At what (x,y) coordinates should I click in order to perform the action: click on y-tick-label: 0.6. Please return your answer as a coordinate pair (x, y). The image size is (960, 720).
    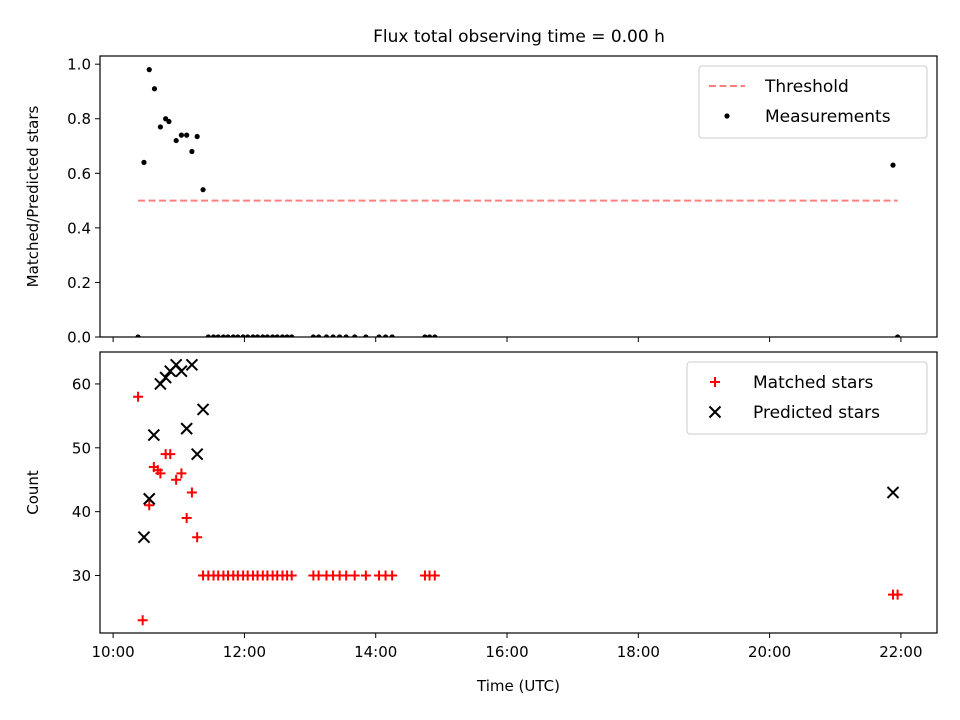
    Looking at the image, I should click on (79, 174).